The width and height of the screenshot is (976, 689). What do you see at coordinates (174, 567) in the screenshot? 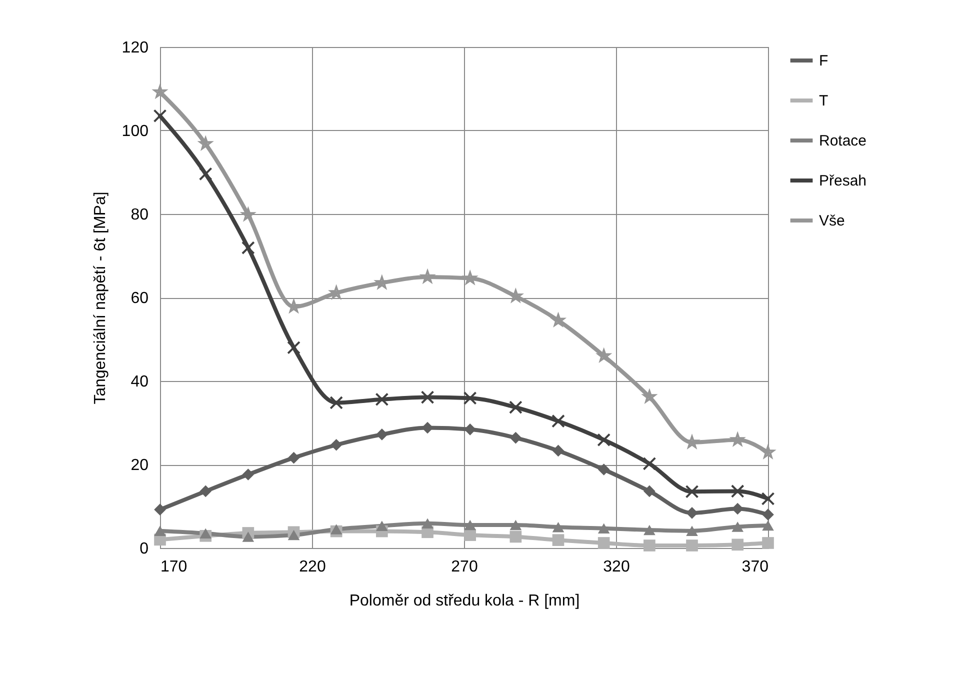
I see `x-tick-label: 170` at bounding box center [174, 567].